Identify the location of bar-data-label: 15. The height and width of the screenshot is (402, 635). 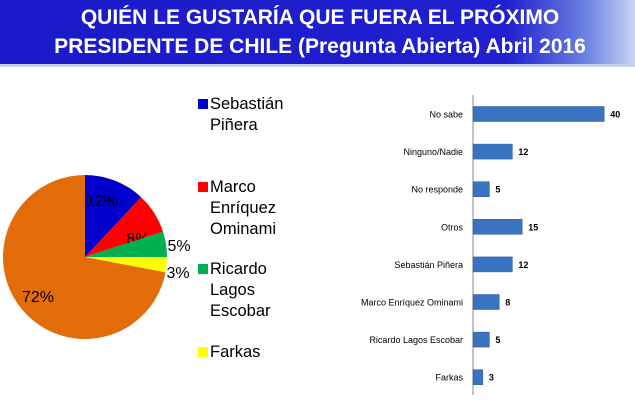
(533, 227).